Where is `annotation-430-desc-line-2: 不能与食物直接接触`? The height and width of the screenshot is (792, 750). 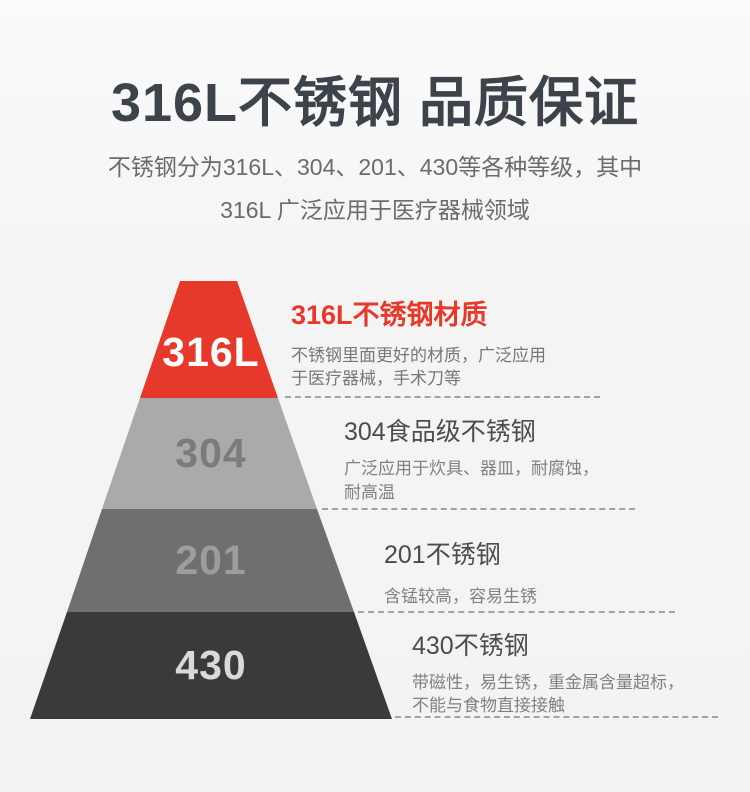 annotation-430-desc-line-2: 不能与食物直接接触 is located at coordinates (488, 705).